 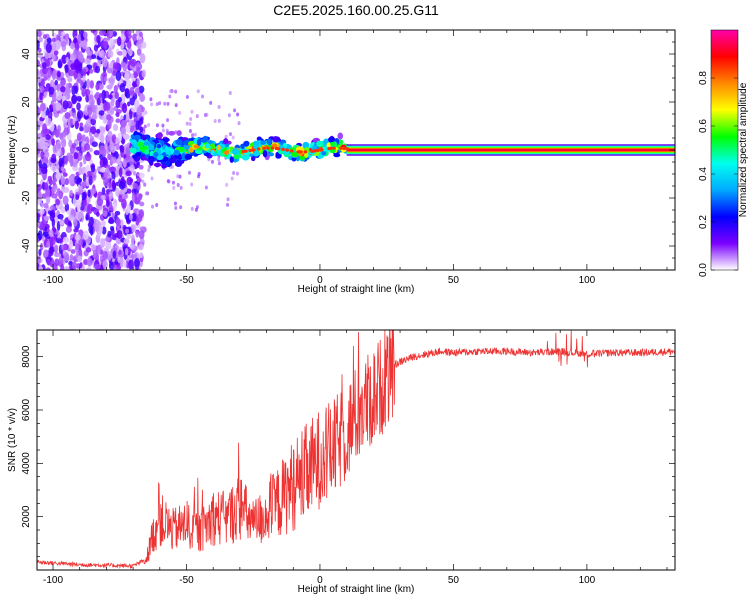 I want to click on spectrogram-ytick-label: 0, so click(x=26, y=150).